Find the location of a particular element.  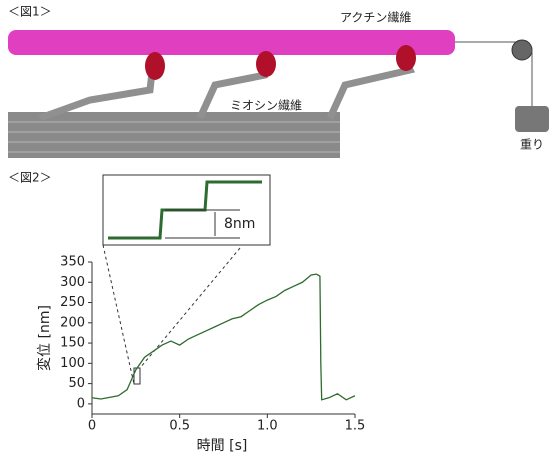

myosin-filament is located at coordinates (174, 135).